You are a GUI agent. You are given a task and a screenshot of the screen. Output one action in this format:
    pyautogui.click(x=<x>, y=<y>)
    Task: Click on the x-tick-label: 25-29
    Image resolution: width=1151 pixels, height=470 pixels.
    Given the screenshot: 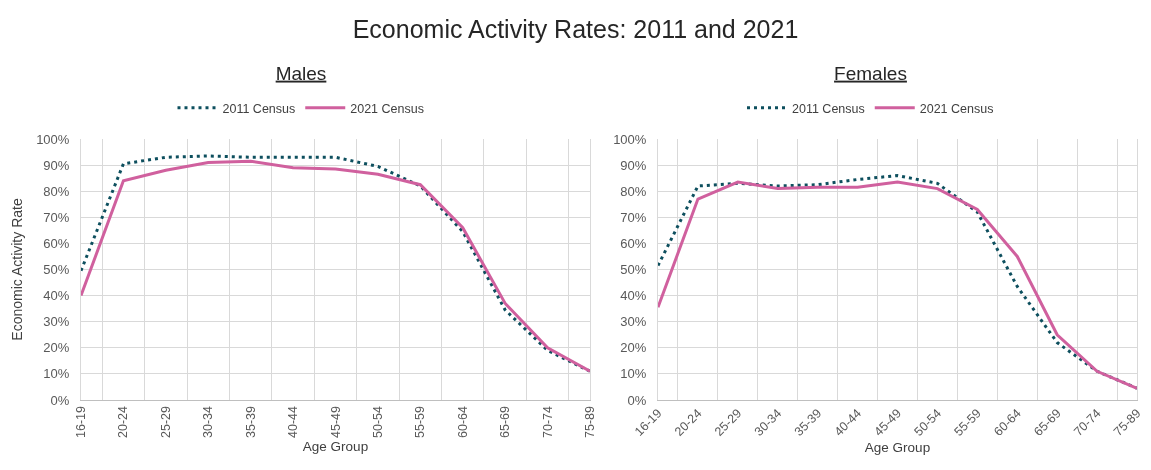 What is the action you would take?
    pyautogui.click(x=165, y=421)
    